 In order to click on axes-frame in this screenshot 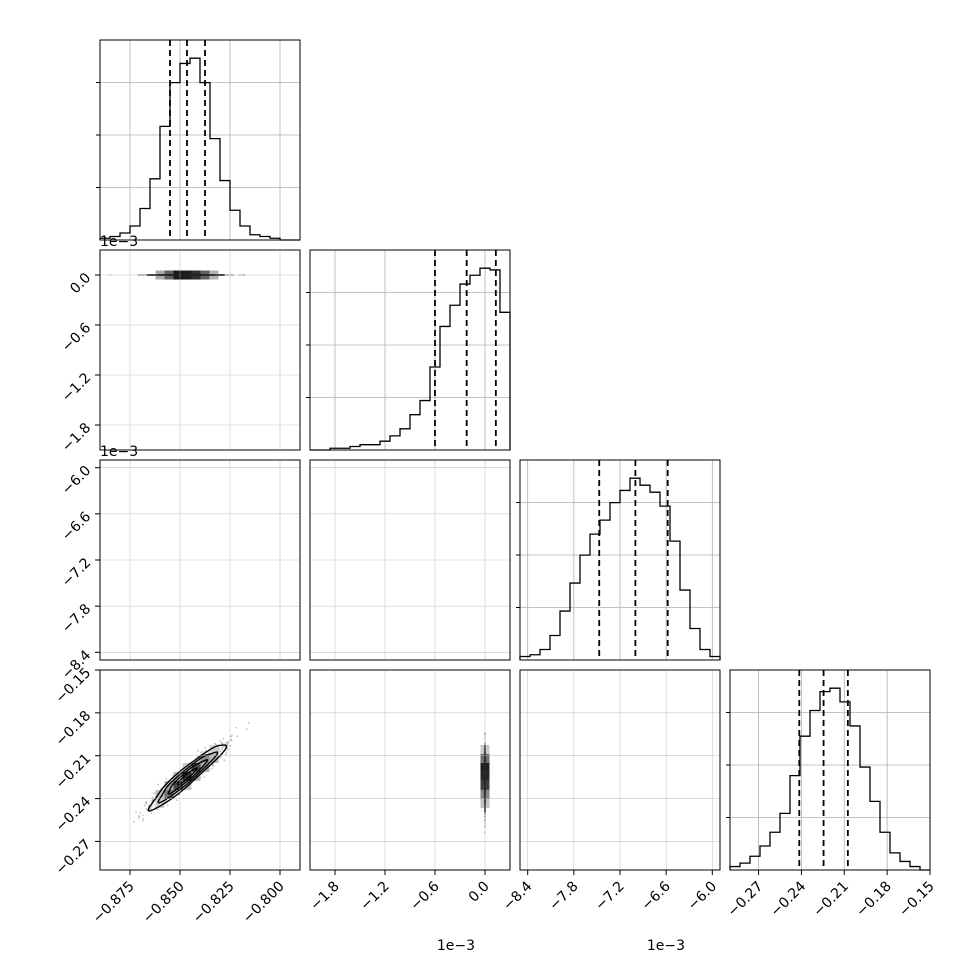, I will do `click(410, 770)`.